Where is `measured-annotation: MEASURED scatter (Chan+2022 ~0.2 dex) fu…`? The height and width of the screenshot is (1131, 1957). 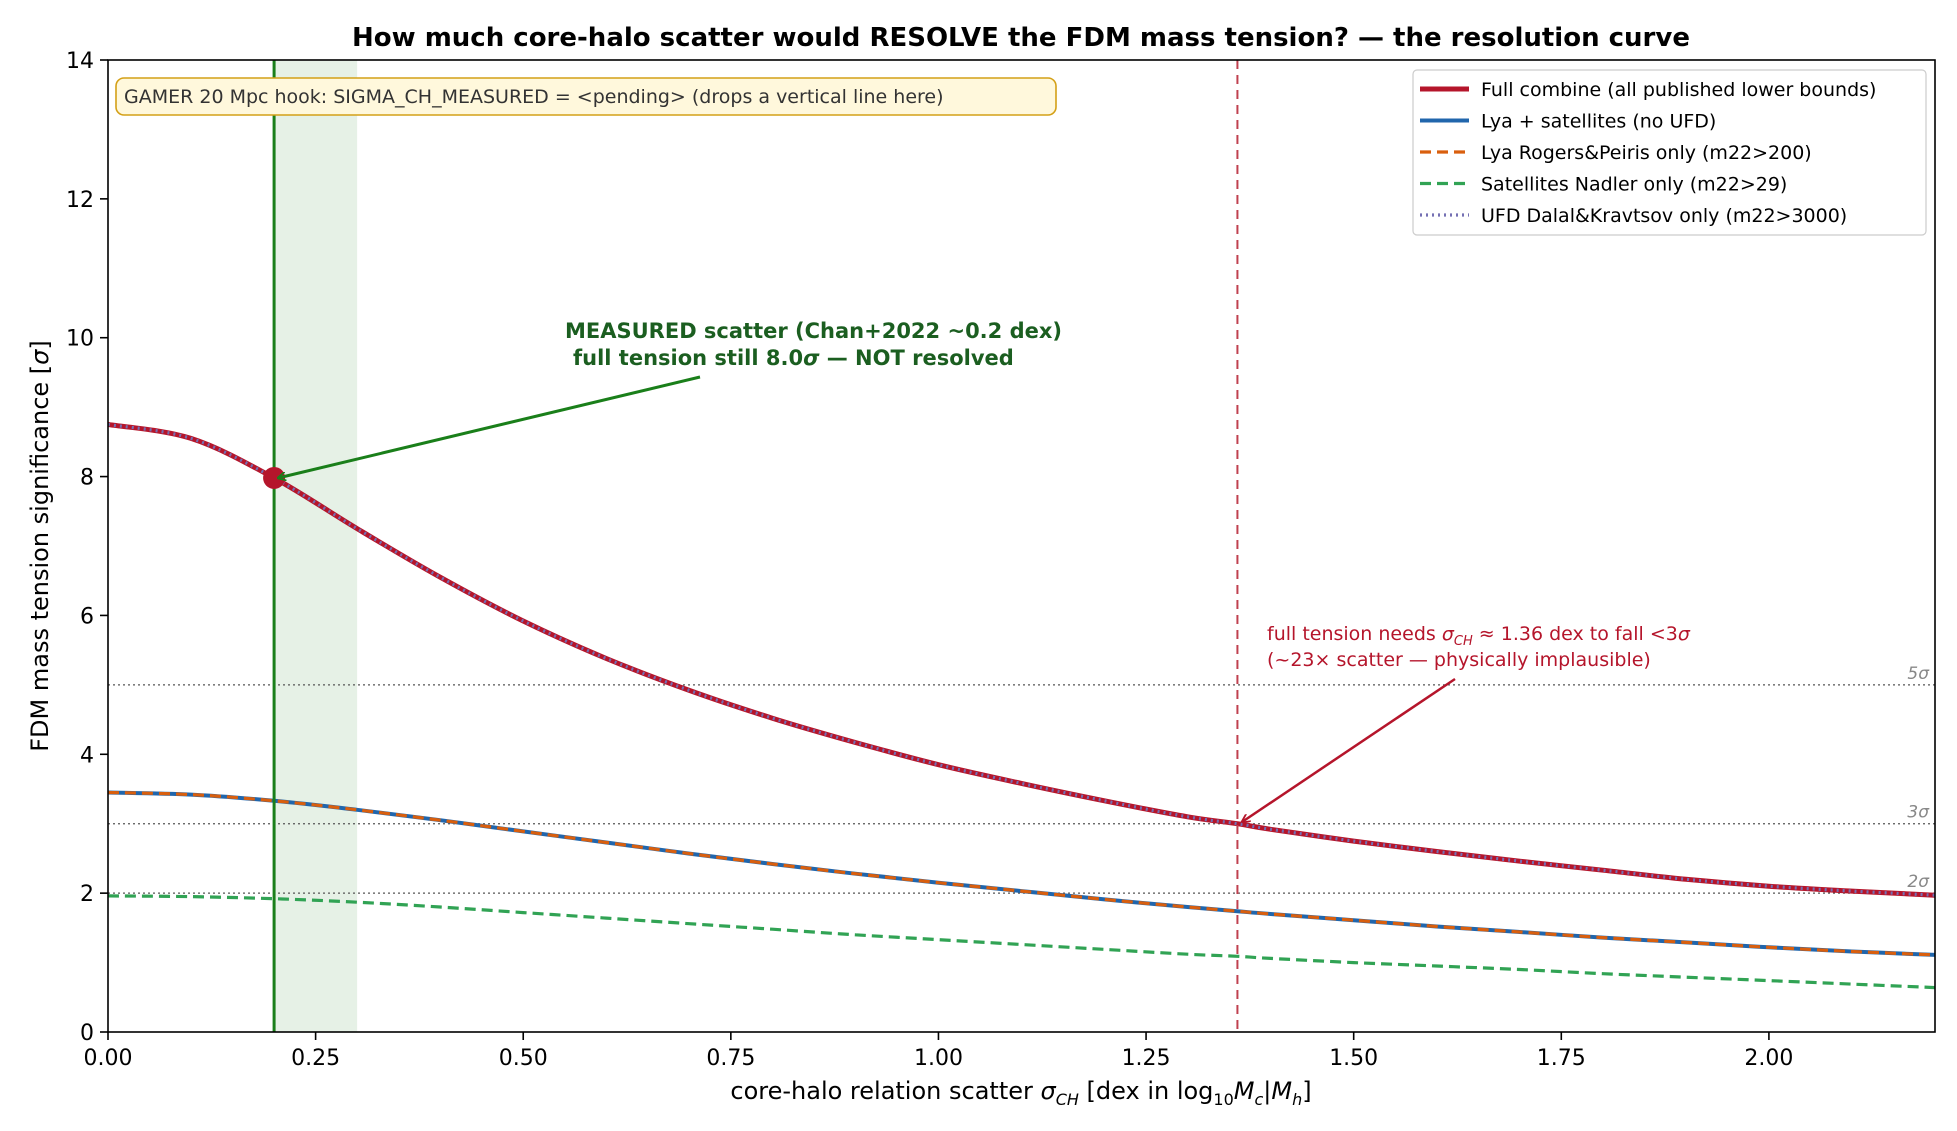 measured-annotation: MEASURED scatter (Chan+2022 ~0.2 dex) fu… is located at coordinates (670, 398).